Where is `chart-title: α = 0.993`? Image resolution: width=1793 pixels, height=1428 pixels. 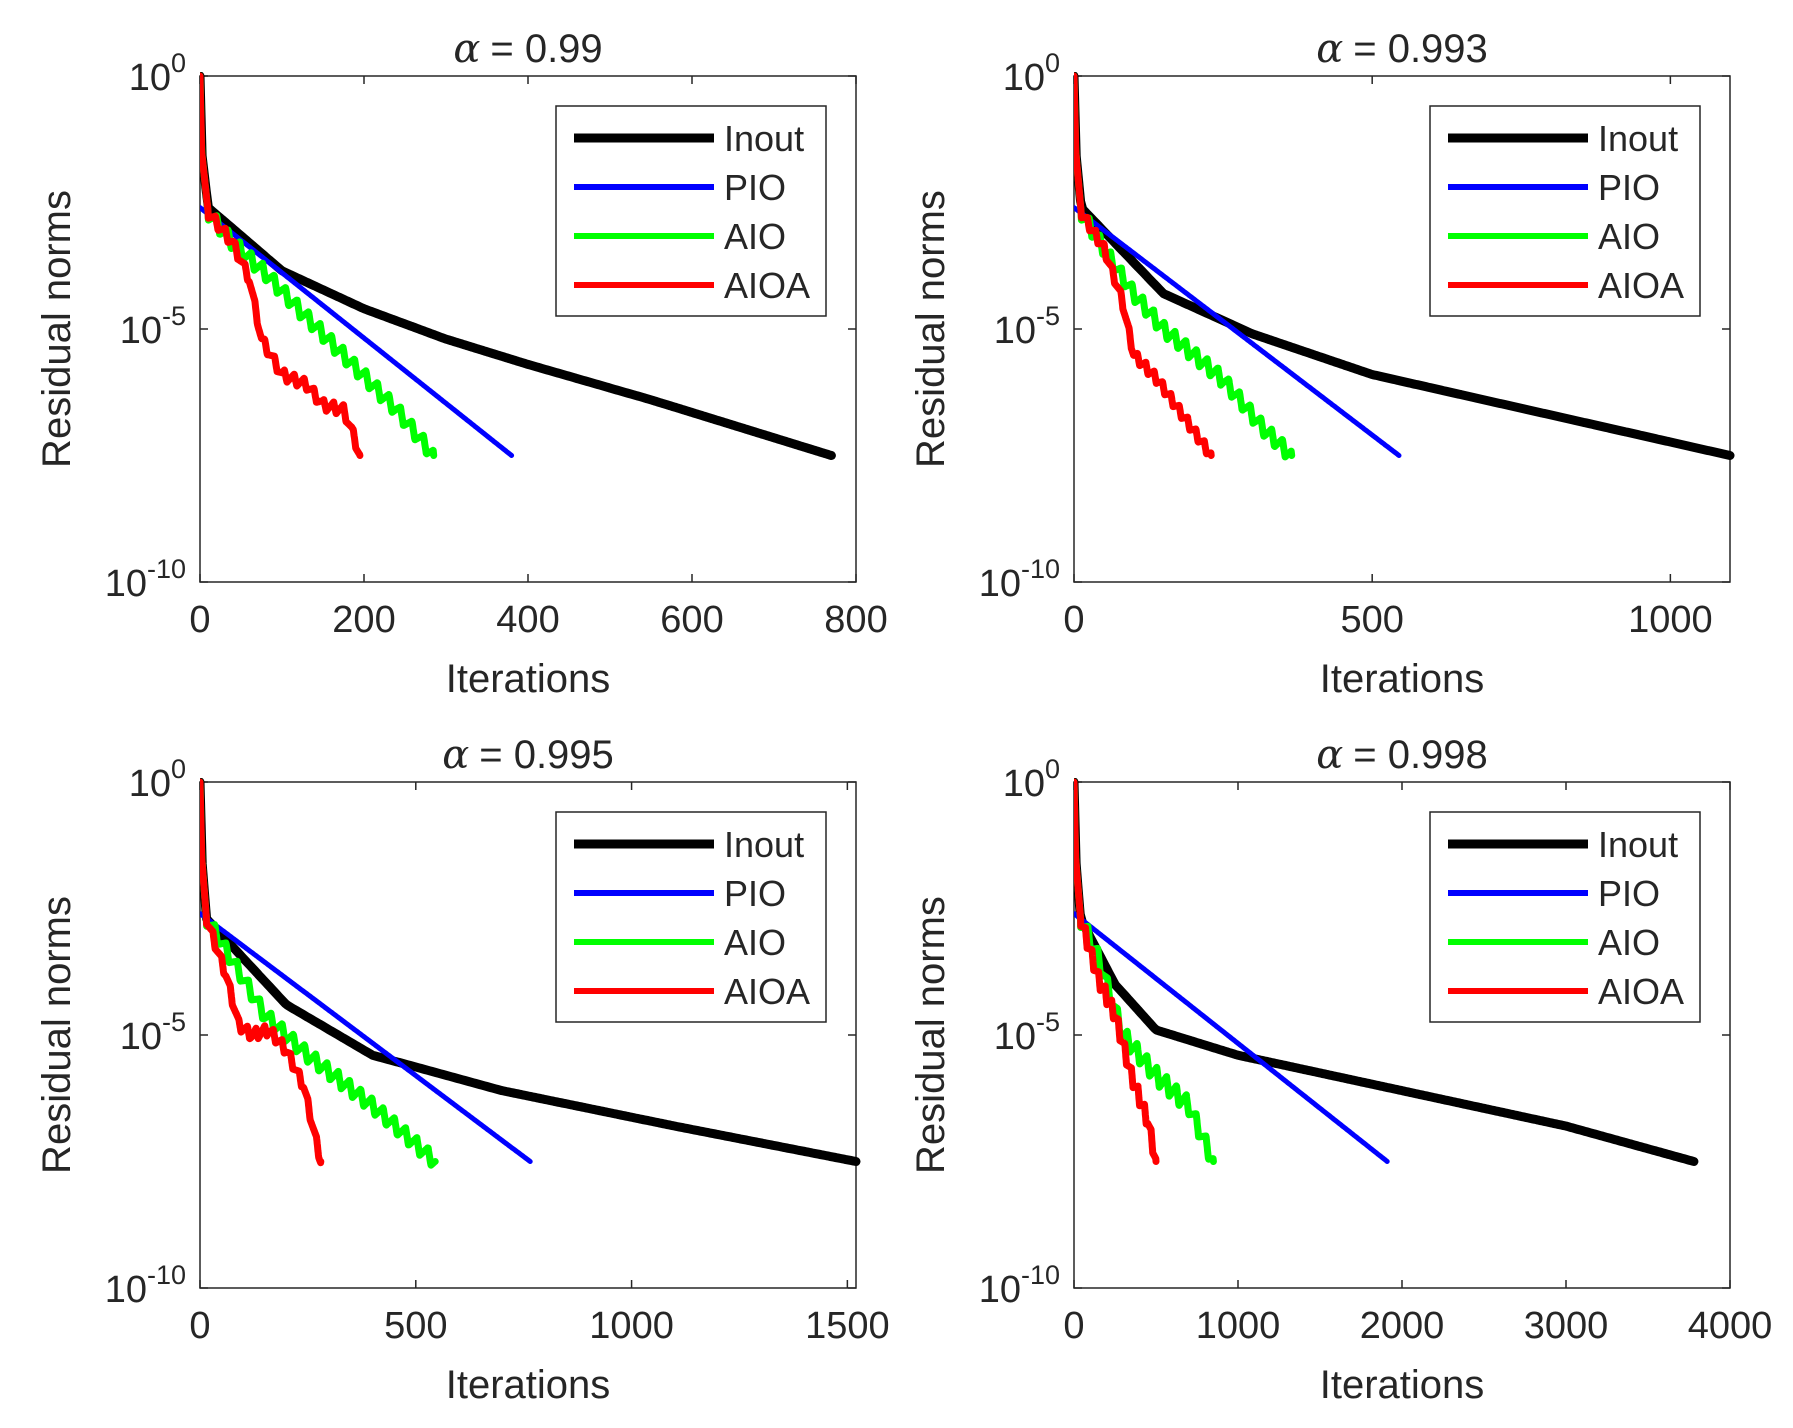
chart-title: α = 0.993 is located at coordinates (1402, 49).